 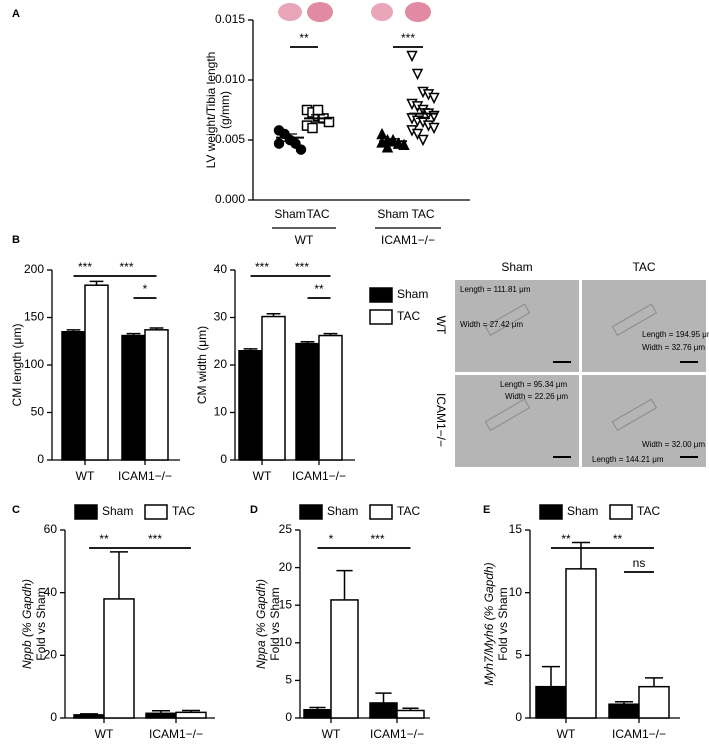 What do you see at coordinates (673, 444) in the screenshot?
I see `measurement: Width = 32.00 μm` at bounding box center [673, 444].